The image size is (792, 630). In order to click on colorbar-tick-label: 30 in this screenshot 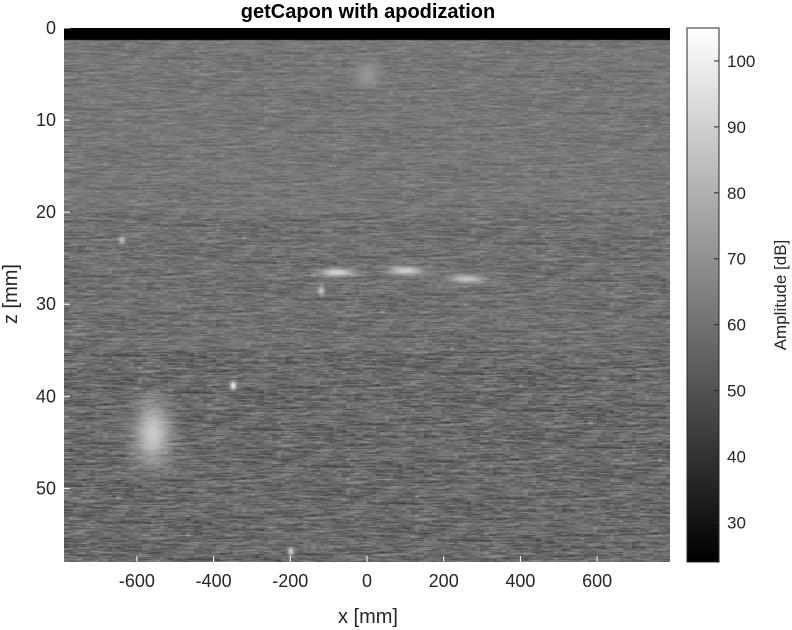, I will do `click(736, 522)`.